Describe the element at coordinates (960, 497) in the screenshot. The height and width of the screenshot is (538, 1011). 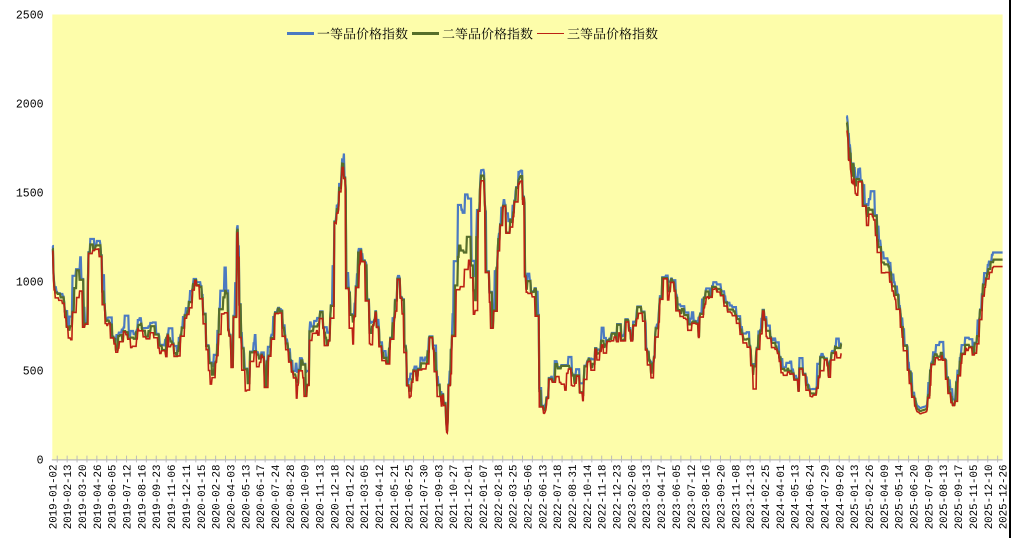
I see `x-axis-label: 2025-09-17` at that location.